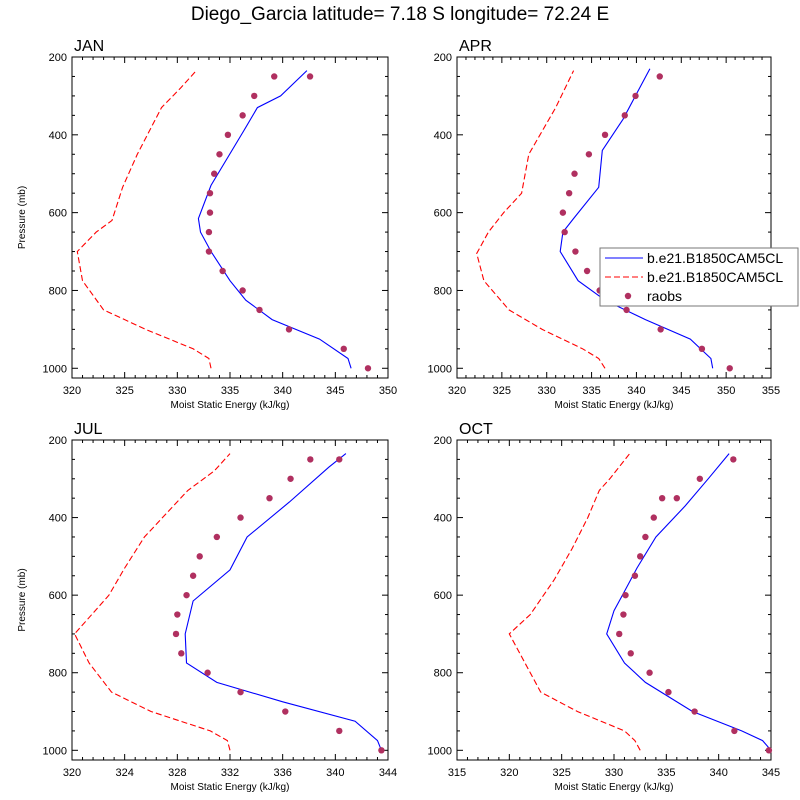  Describe the element at coordinates (230, 773) in the screenshot. I see `x-tick-label: 332` at that location.